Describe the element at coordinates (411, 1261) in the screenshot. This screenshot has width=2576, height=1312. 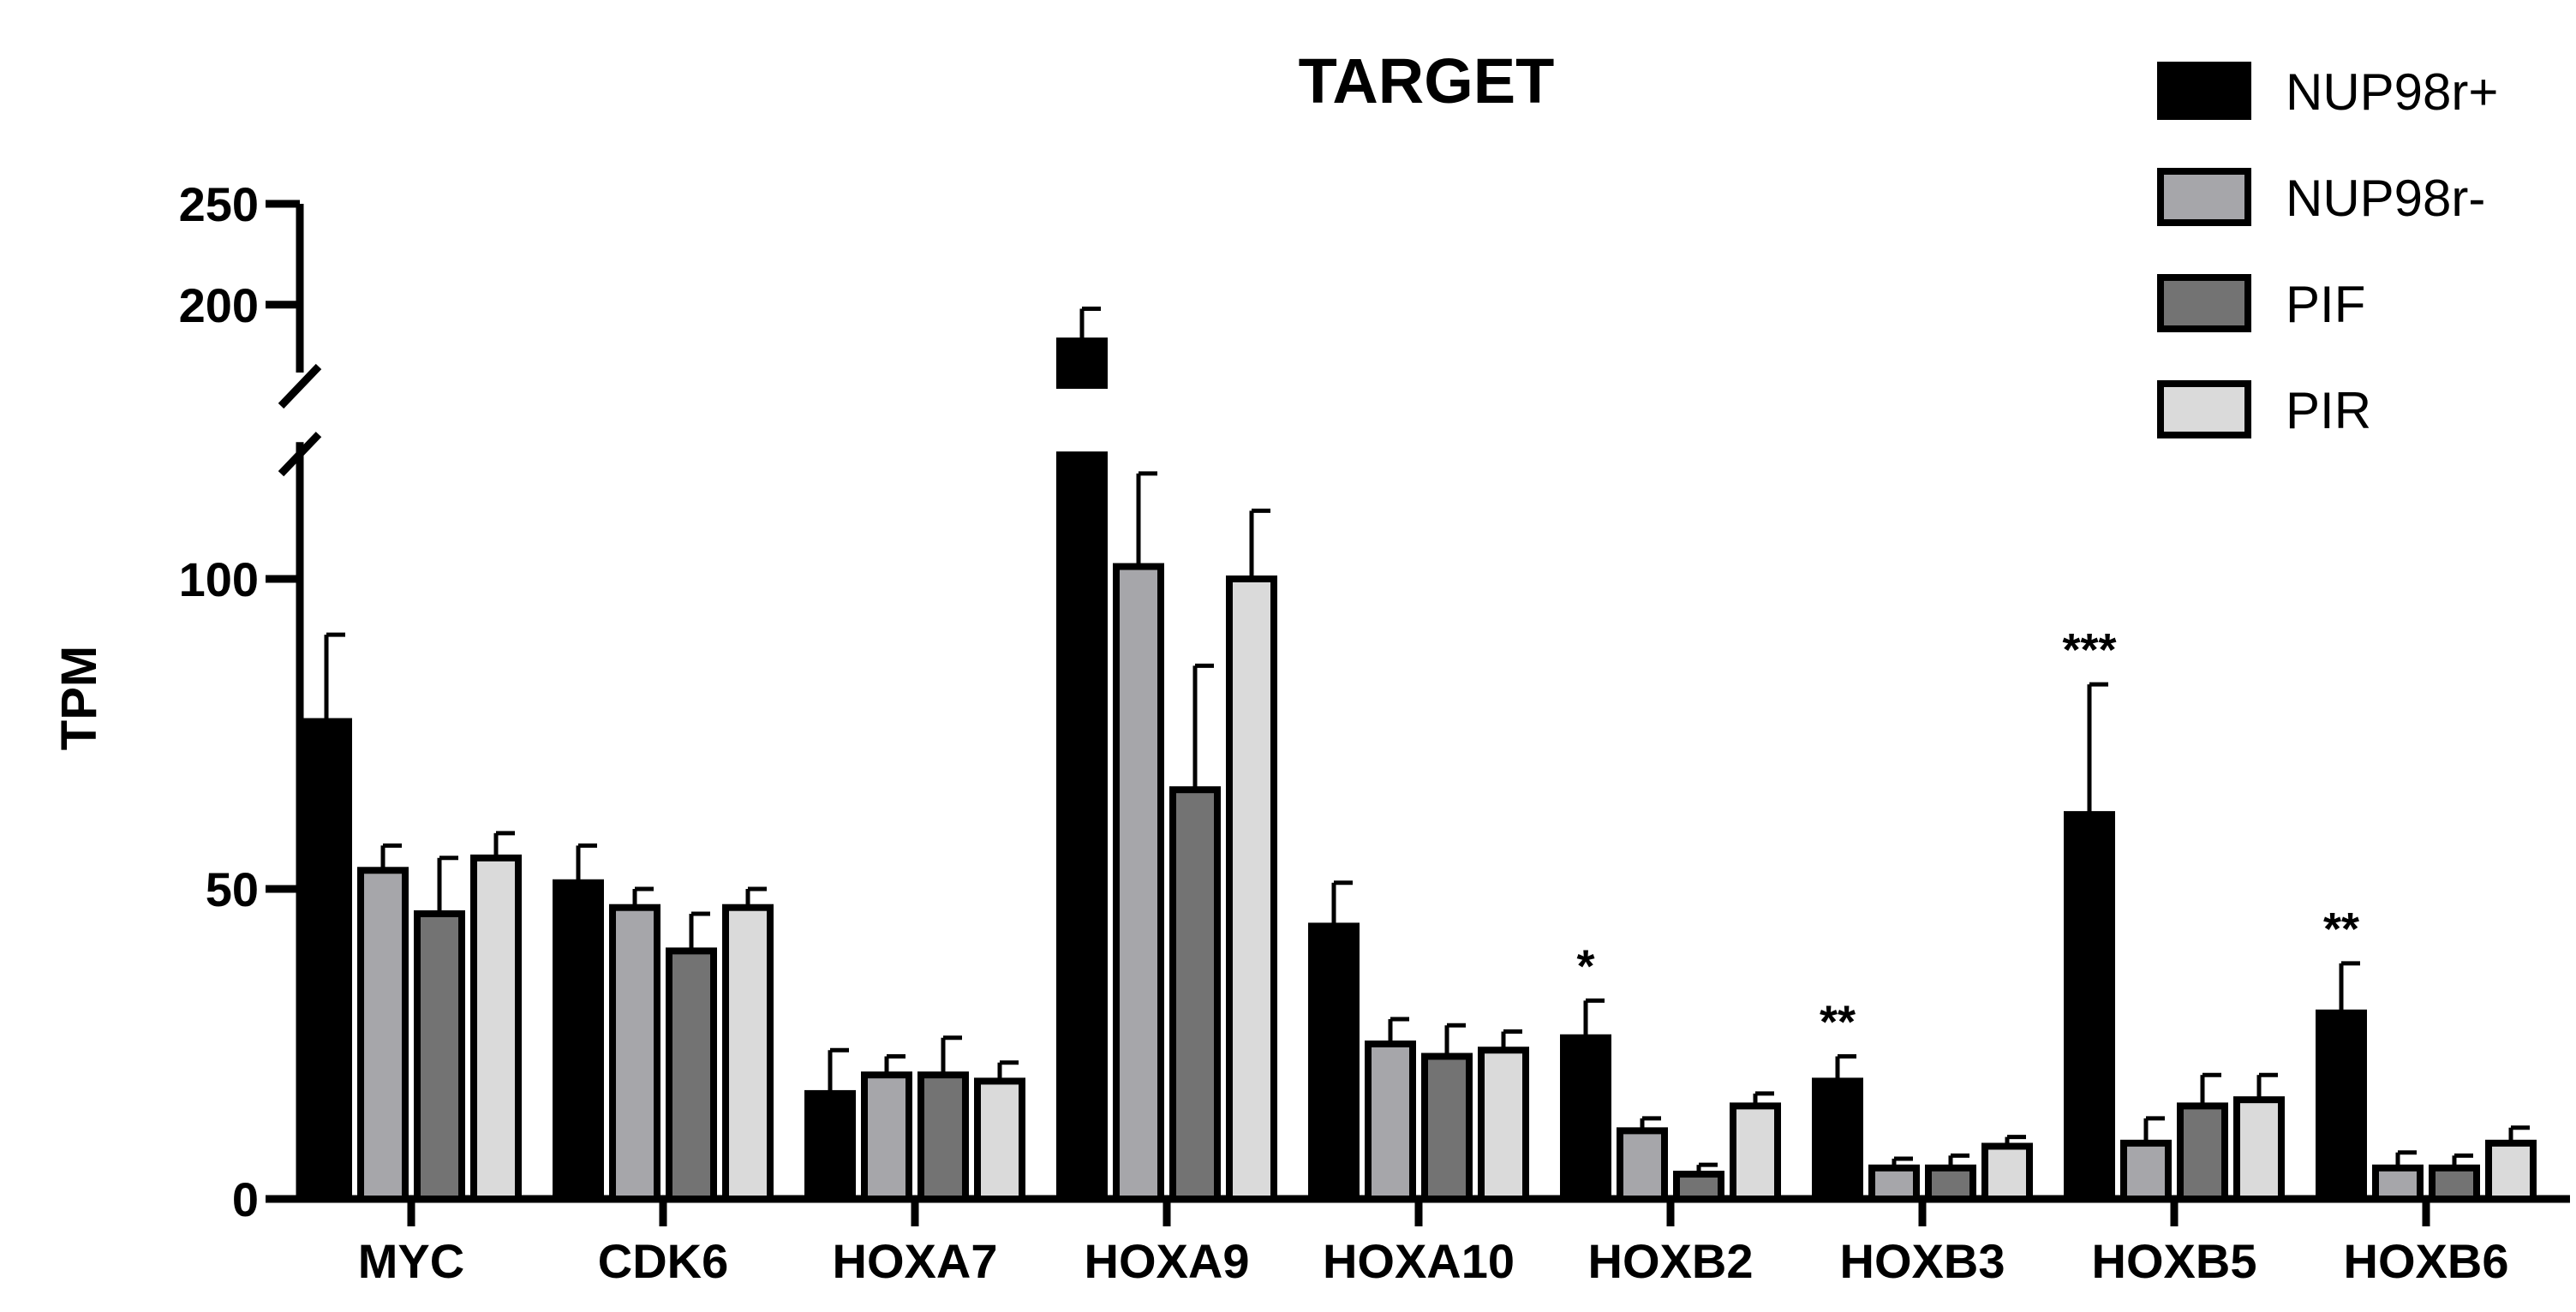
I see `x-tick-label: MYC` at that location.